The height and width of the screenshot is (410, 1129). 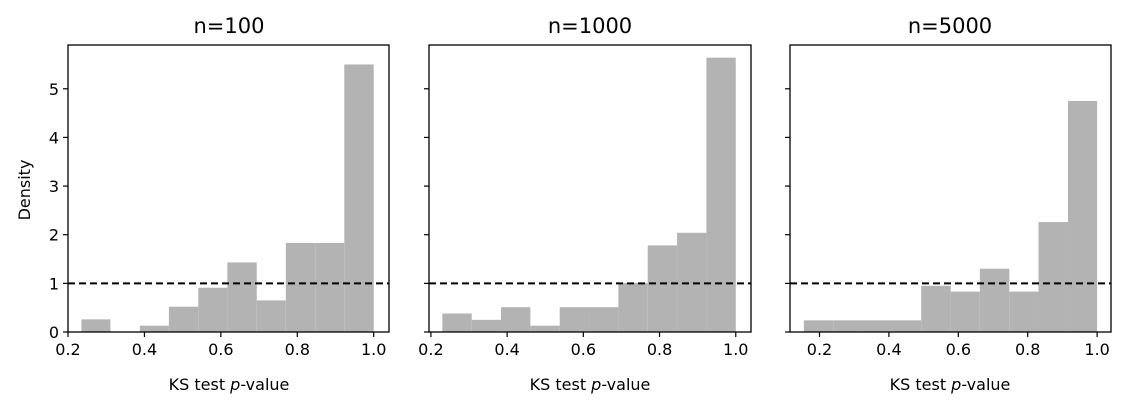 I want to click on panel-title: n=5000, so click(x=950, y=26).